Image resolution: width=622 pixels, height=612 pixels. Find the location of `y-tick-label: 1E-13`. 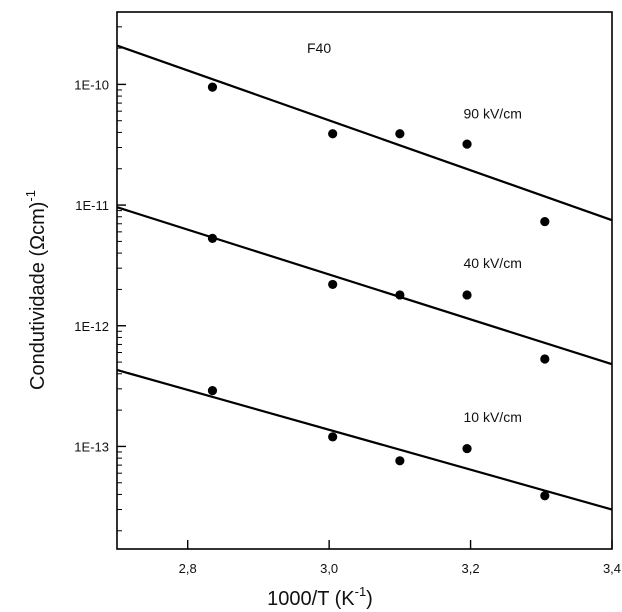

y-tick-label: 1E-13 is located at coordinates (91, 446).